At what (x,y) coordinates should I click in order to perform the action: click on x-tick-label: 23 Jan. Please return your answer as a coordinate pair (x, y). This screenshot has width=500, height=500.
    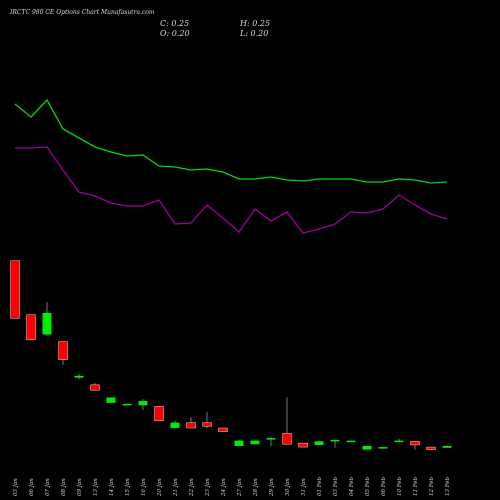
    Looking at the image, I should click on (208, 487).